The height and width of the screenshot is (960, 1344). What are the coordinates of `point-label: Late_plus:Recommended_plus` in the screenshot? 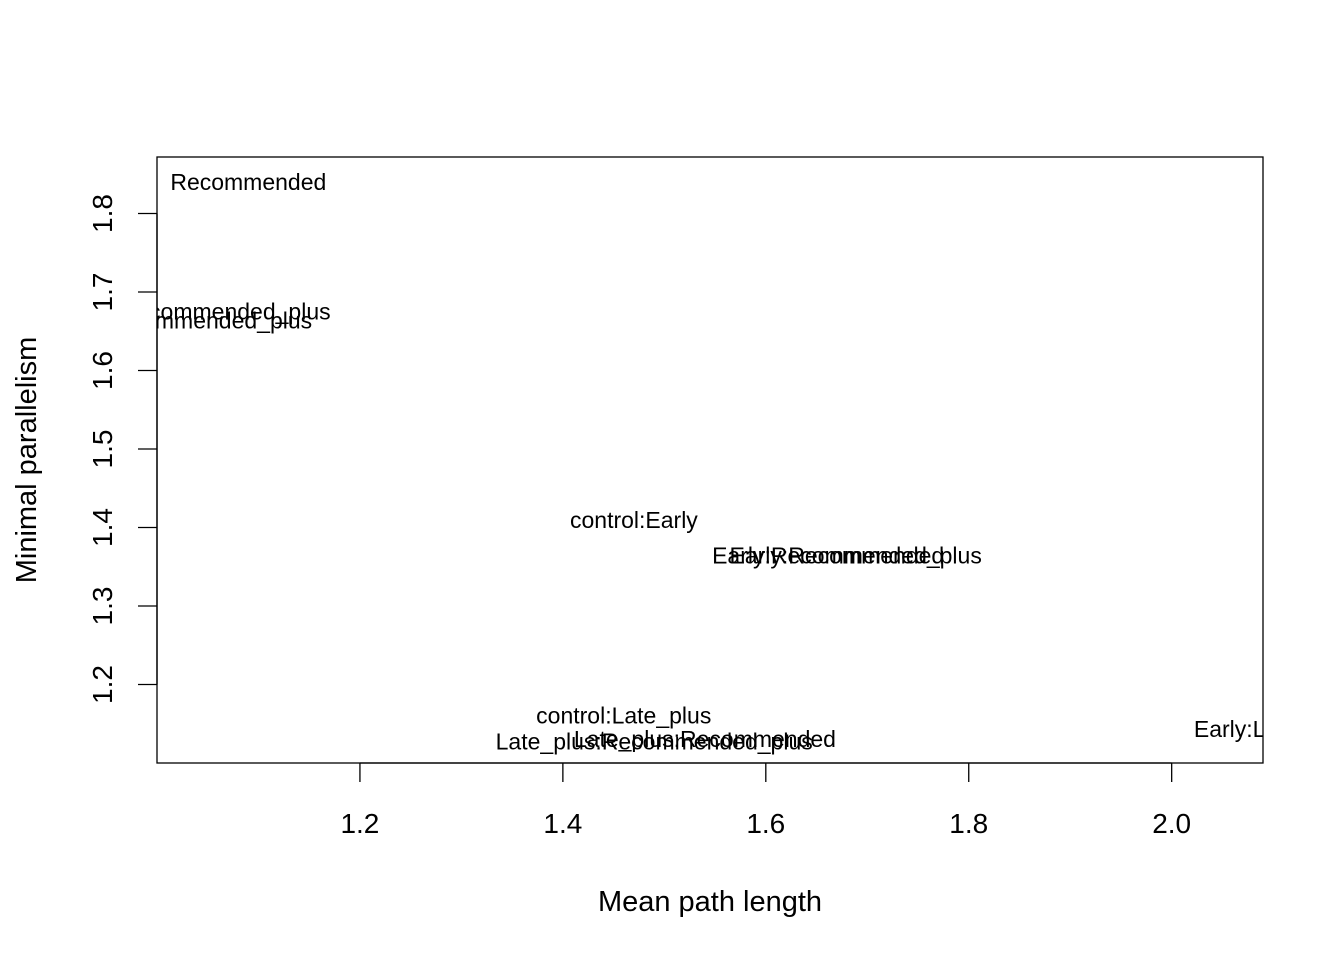 It's located at (654, 741).